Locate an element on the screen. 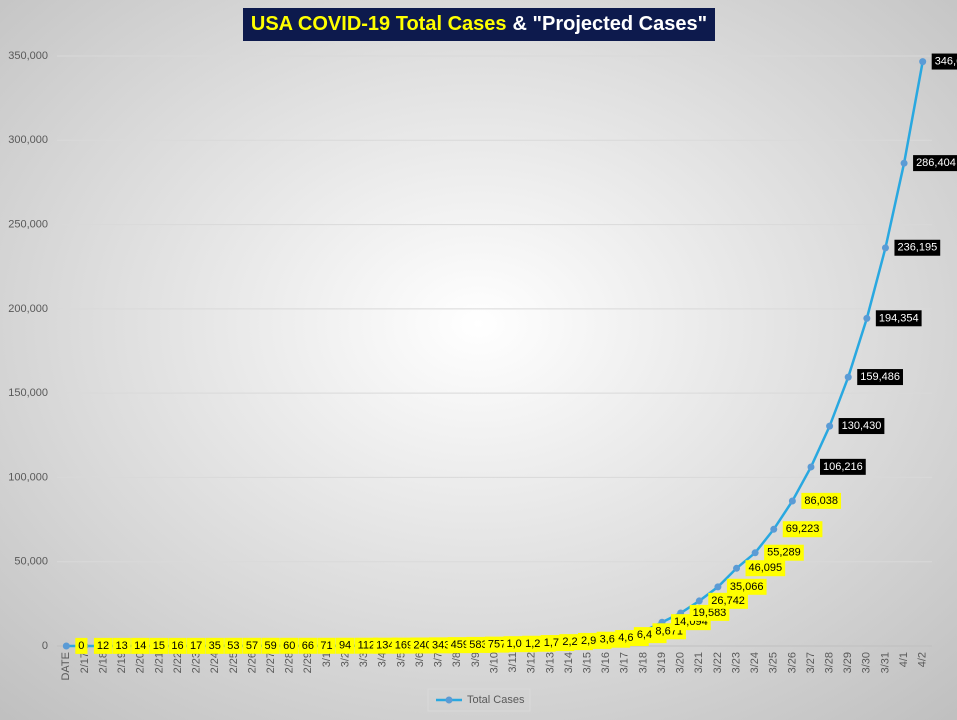  x-tick-label: 3/27 is located at coordinates (811, 662).